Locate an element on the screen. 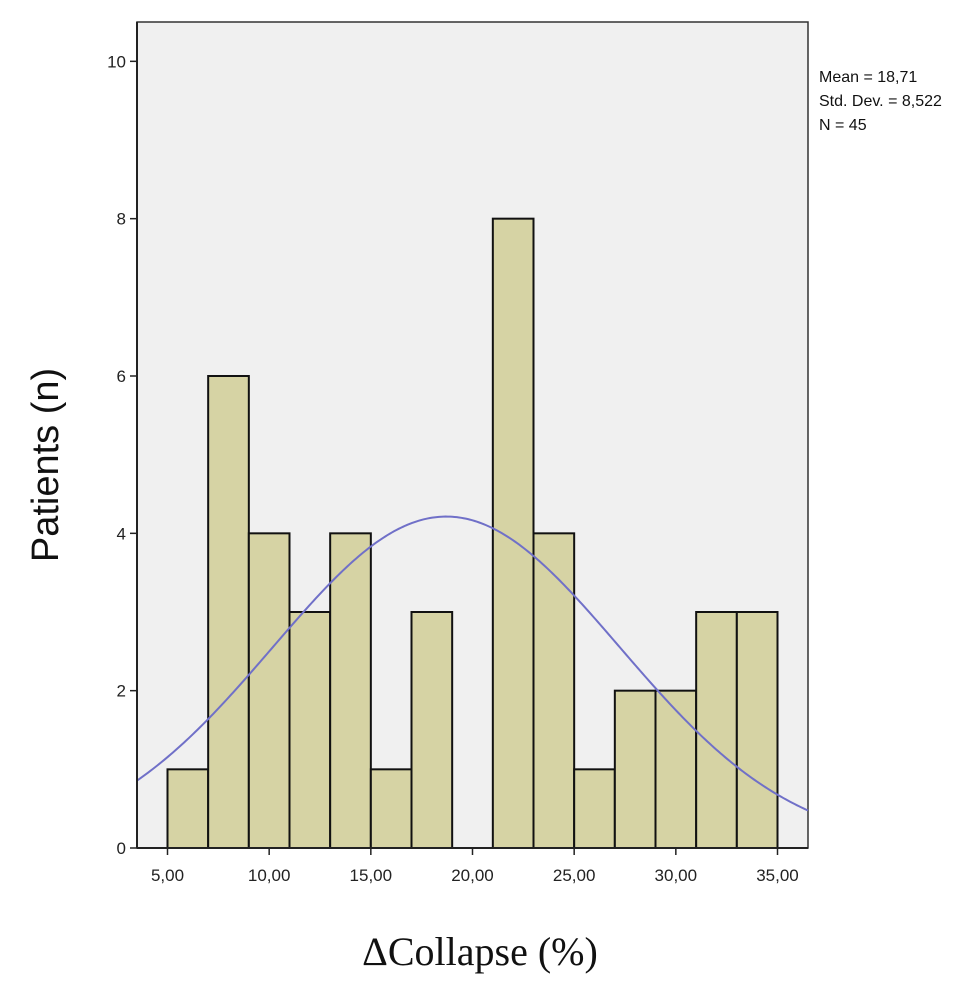 The image size is (974, 990). y-tick-label: 4 is located at coordinates (121, 533).